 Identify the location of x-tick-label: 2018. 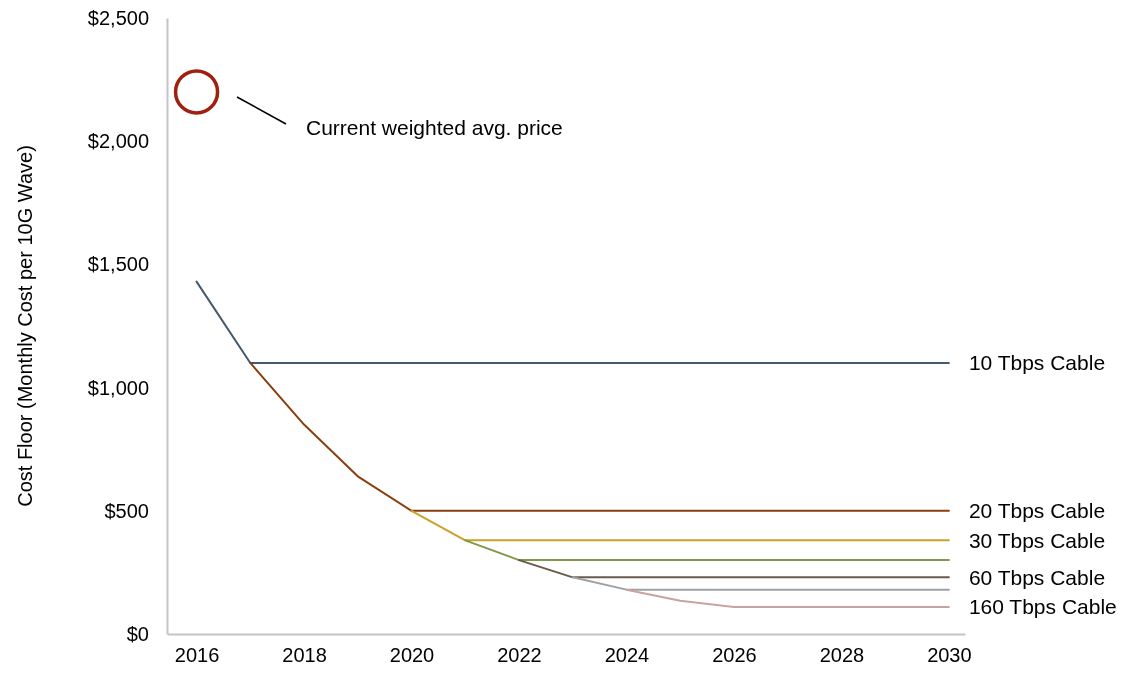
(304, 655).